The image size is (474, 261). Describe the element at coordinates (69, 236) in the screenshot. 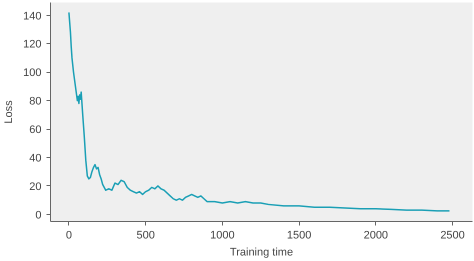

I see `x-tick-label: 0` at that location.